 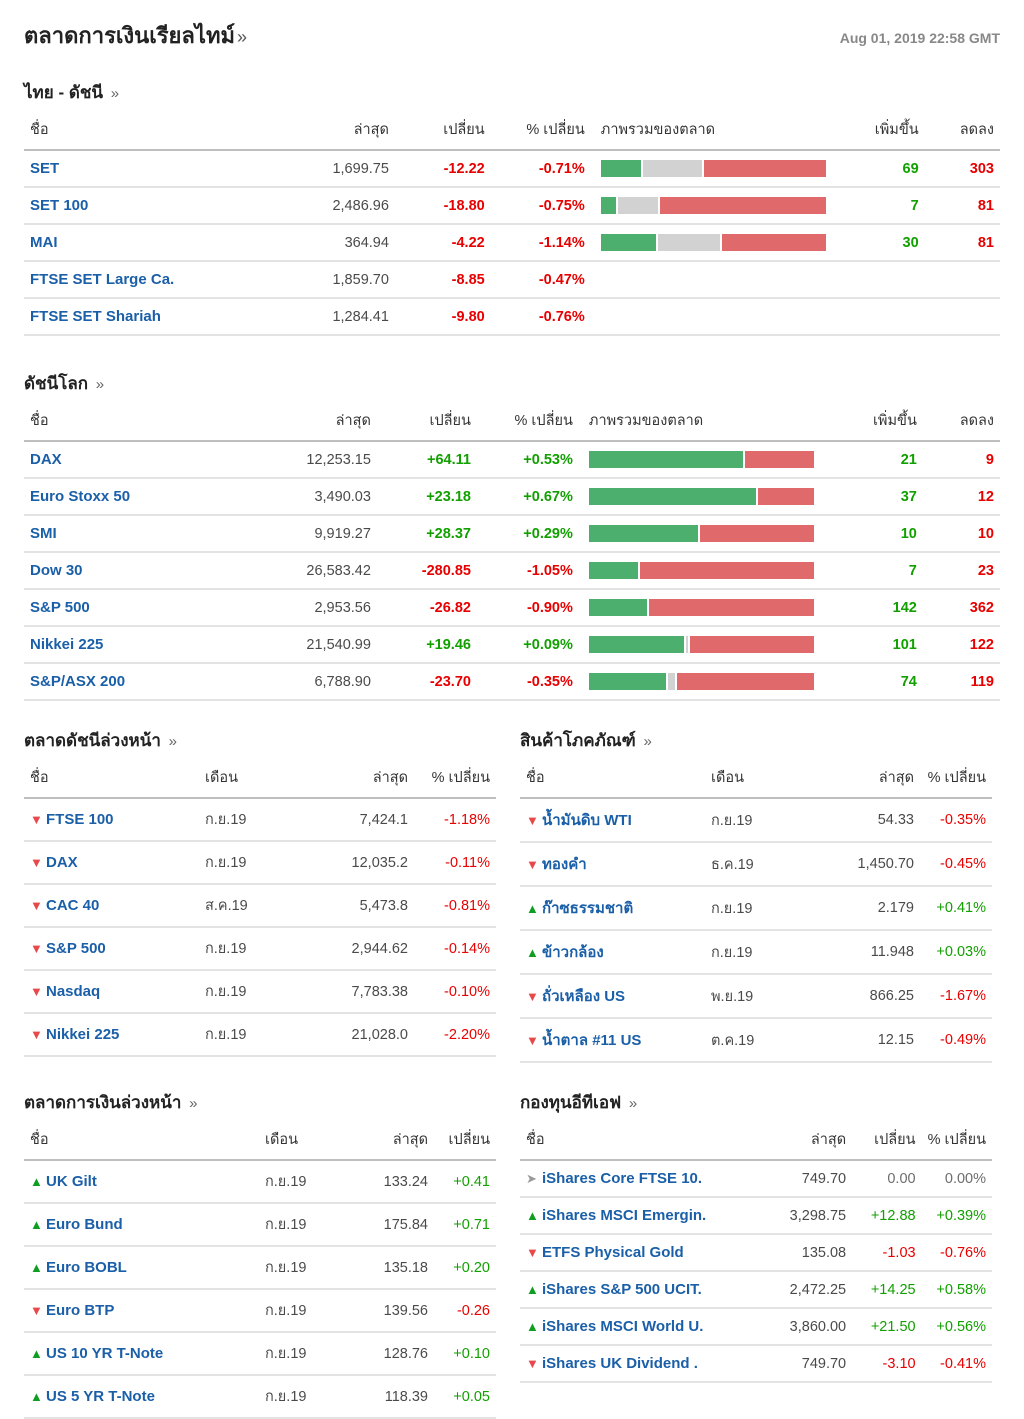 I want to click on col-advances: เพิ่มขึ้น, so click(x=896, y=130).